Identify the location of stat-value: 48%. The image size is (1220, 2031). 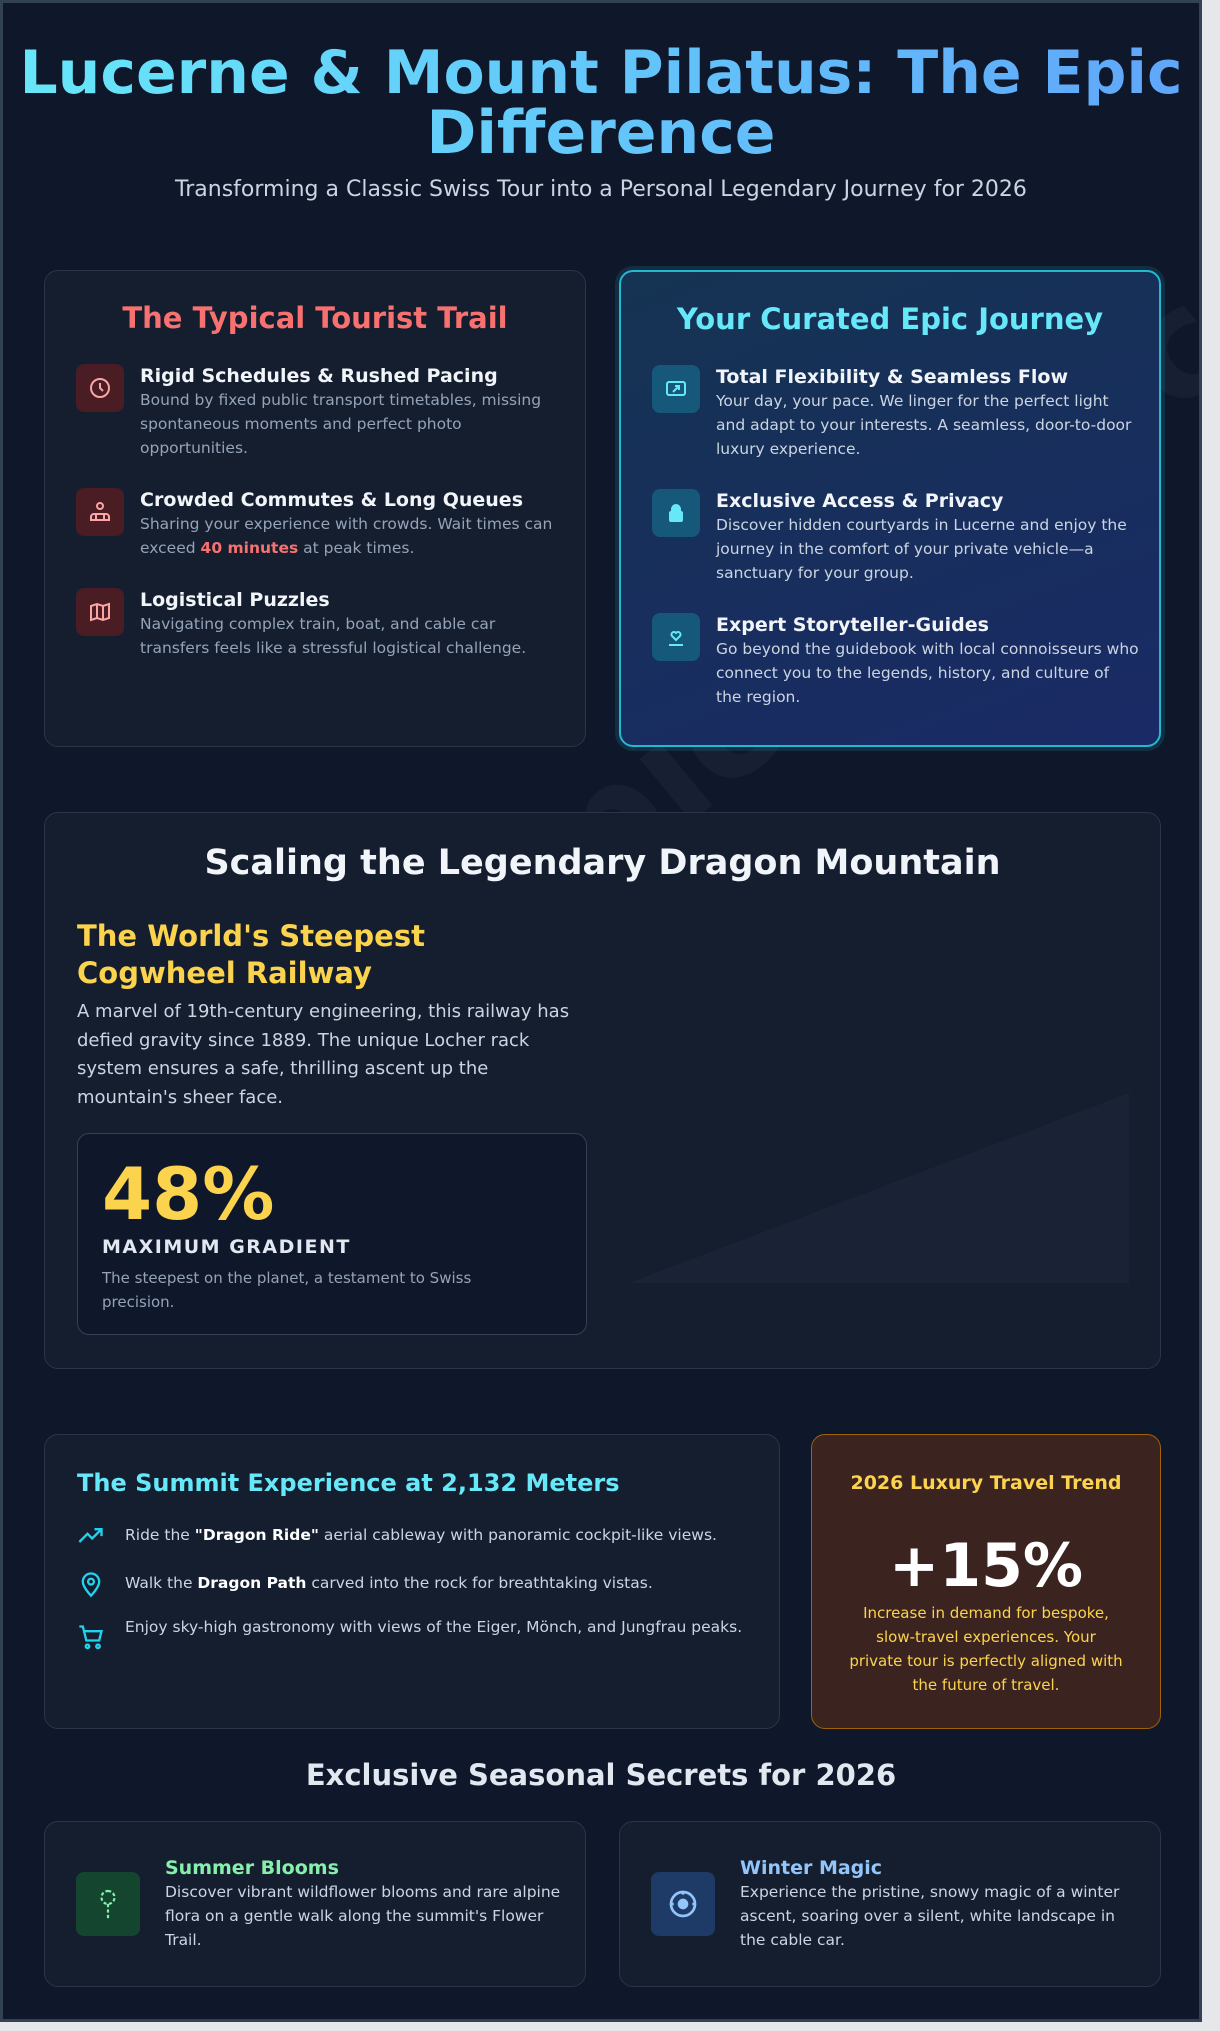
(188, 1194).